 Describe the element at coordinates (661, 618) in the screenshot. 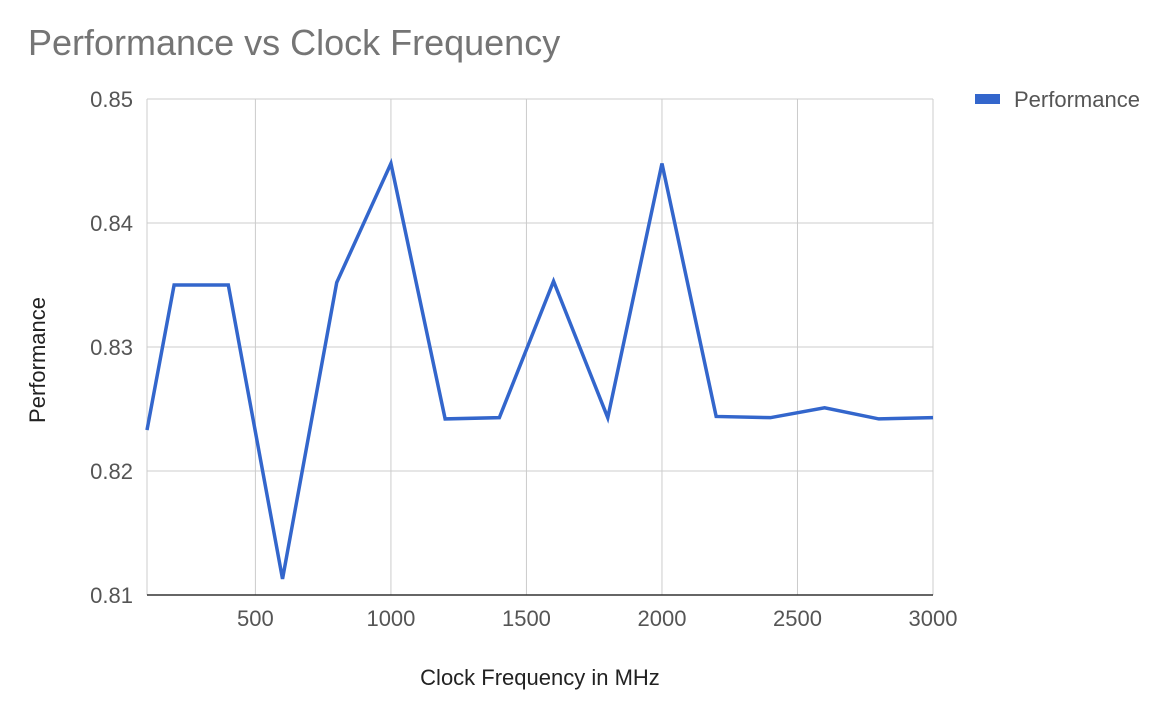

I see `x-tick-label: 2000` at that location.